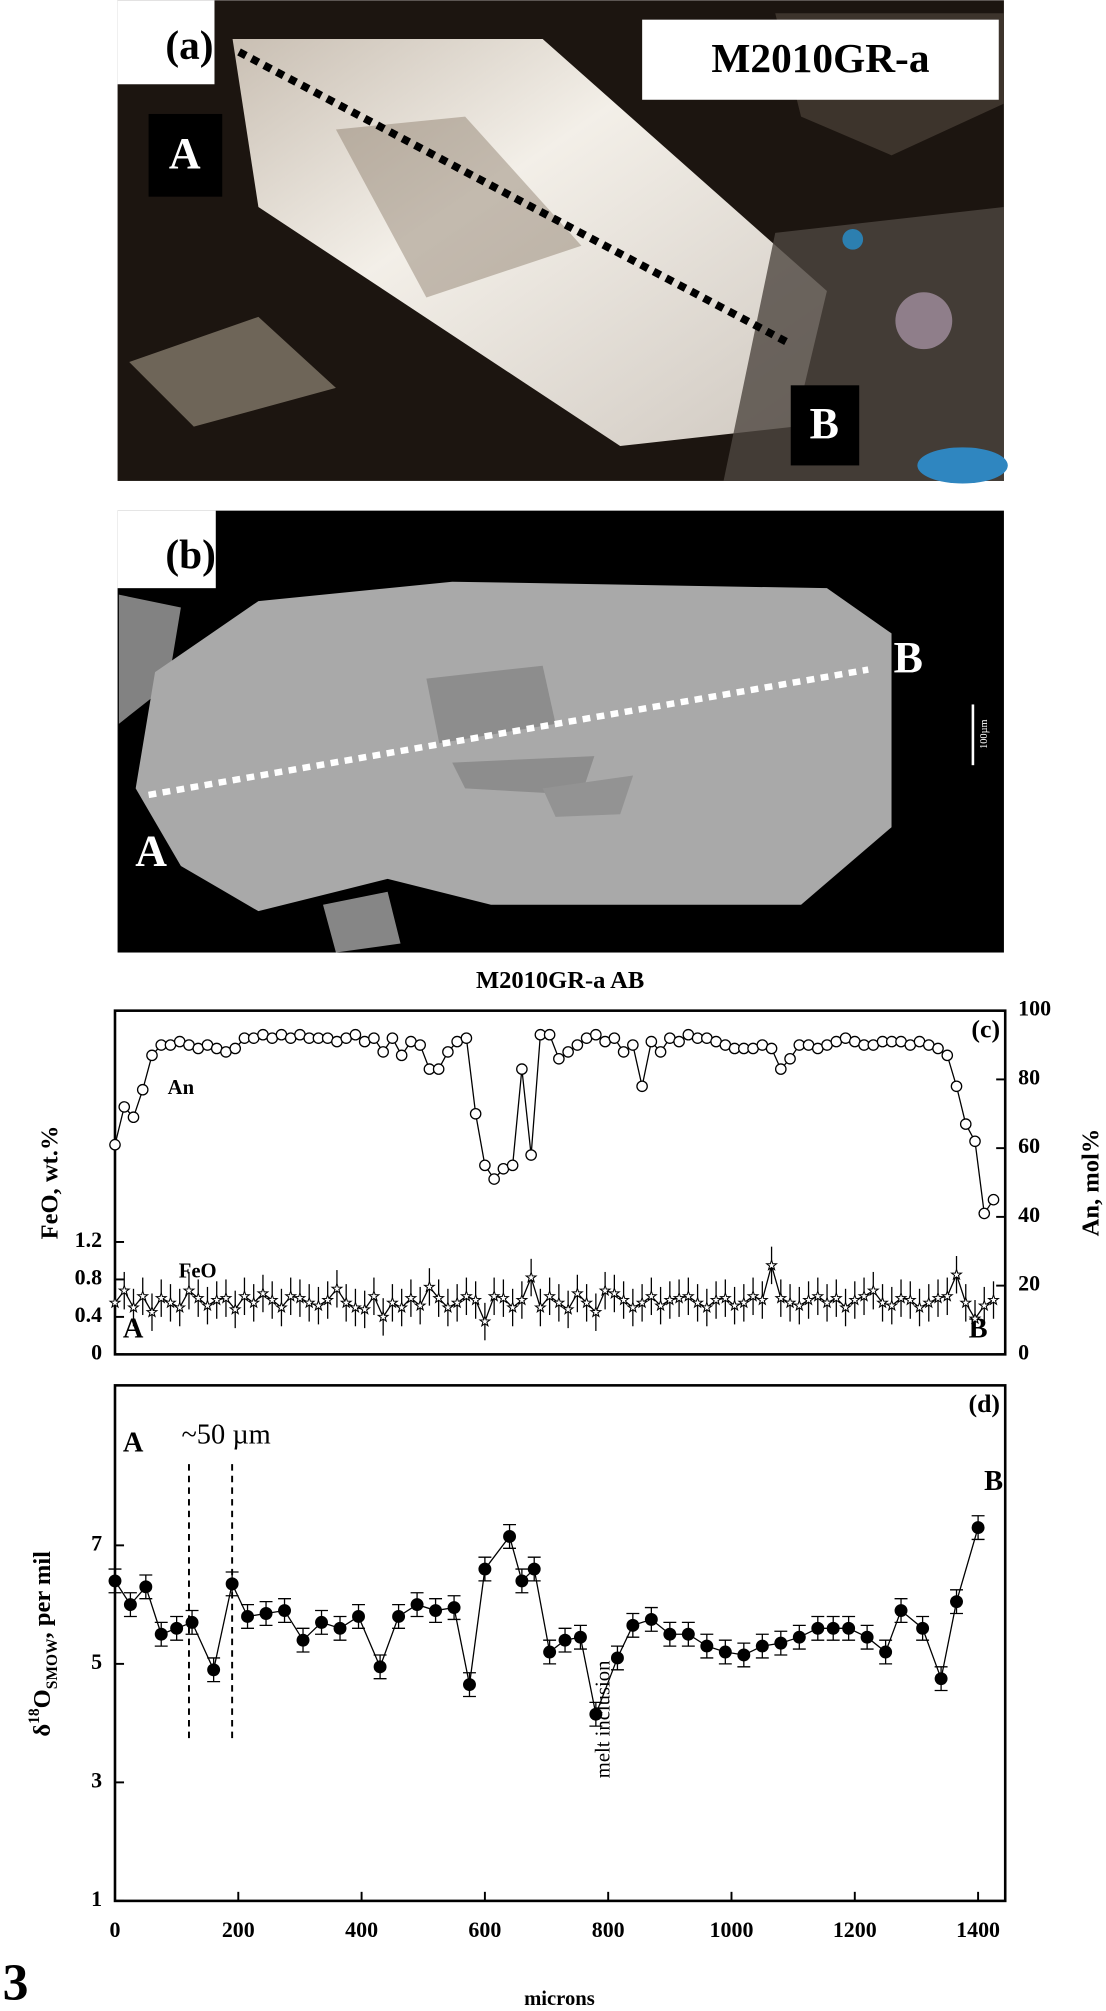 The image size is (1106, 2011). Describe the element at coordinates (96, 1542) in the screenshot. I see `y-tick-label: 7` at that location.